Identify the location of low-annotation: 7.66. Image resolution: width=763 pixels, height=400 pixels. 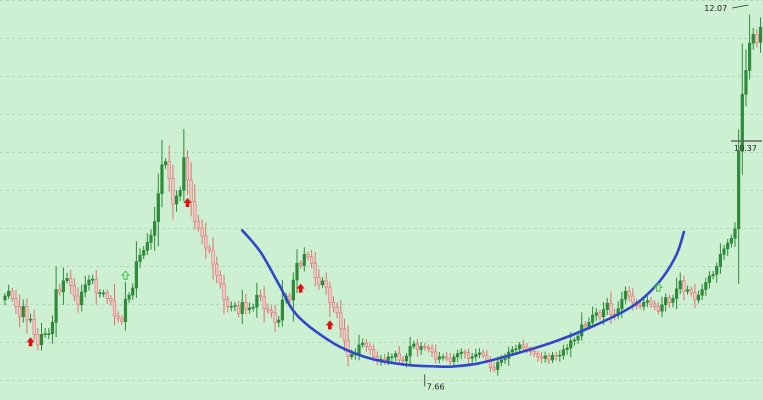
(434, 382).